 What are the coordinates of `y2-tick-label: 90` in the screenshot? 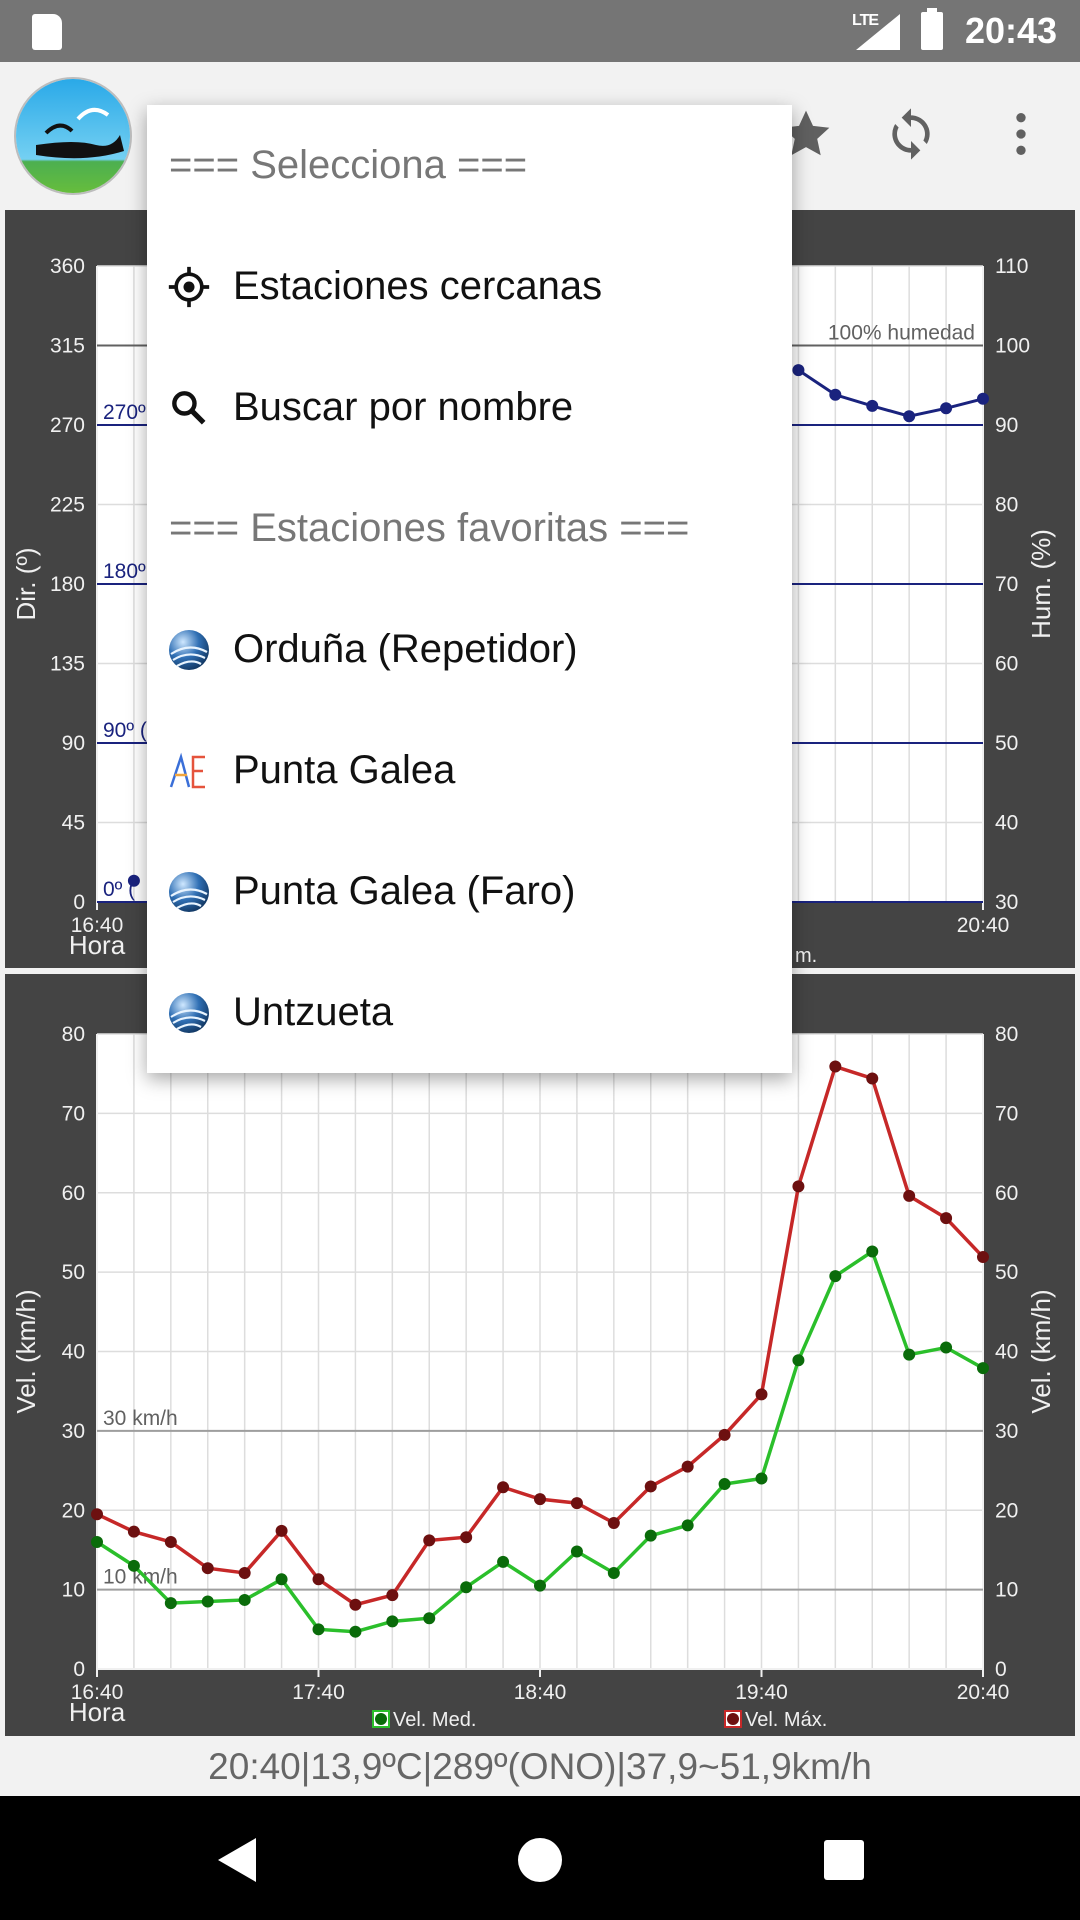 It's located at (1006, 425).